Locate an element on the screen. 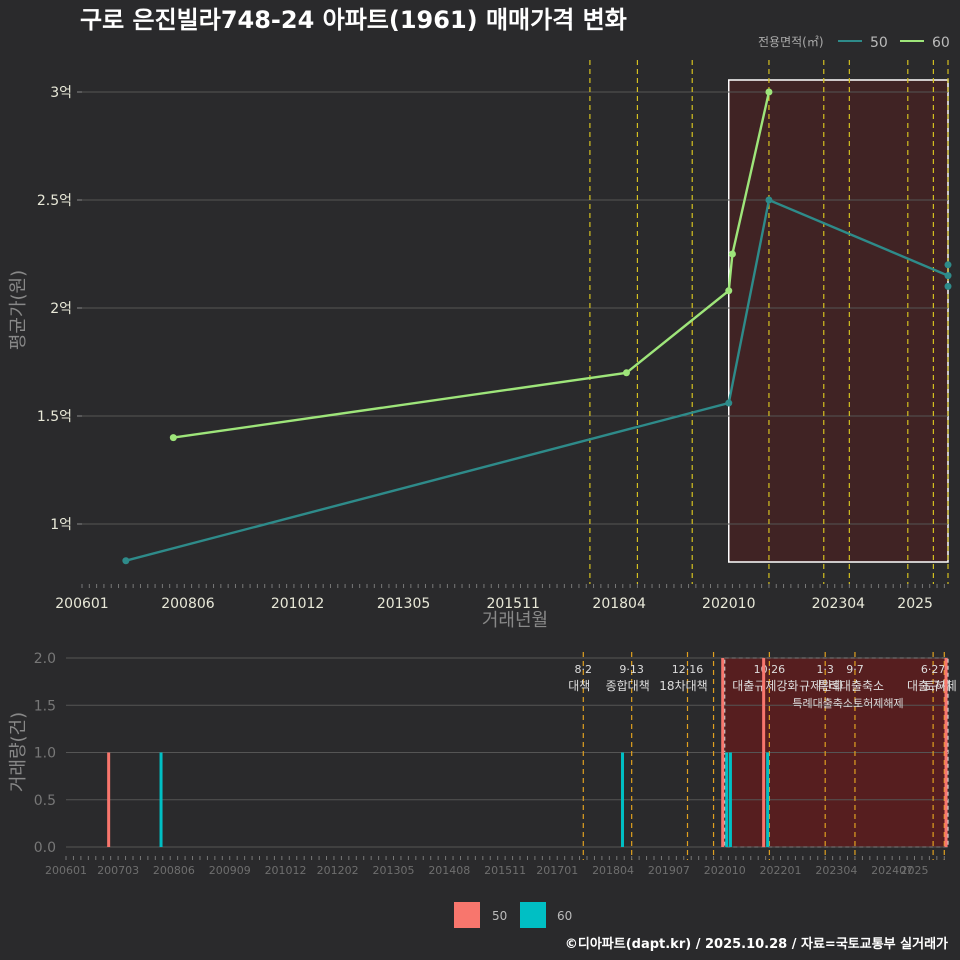 This screenshot has width=960, height=960. legend-label-50: 50 is located at coordinates (879, 43).